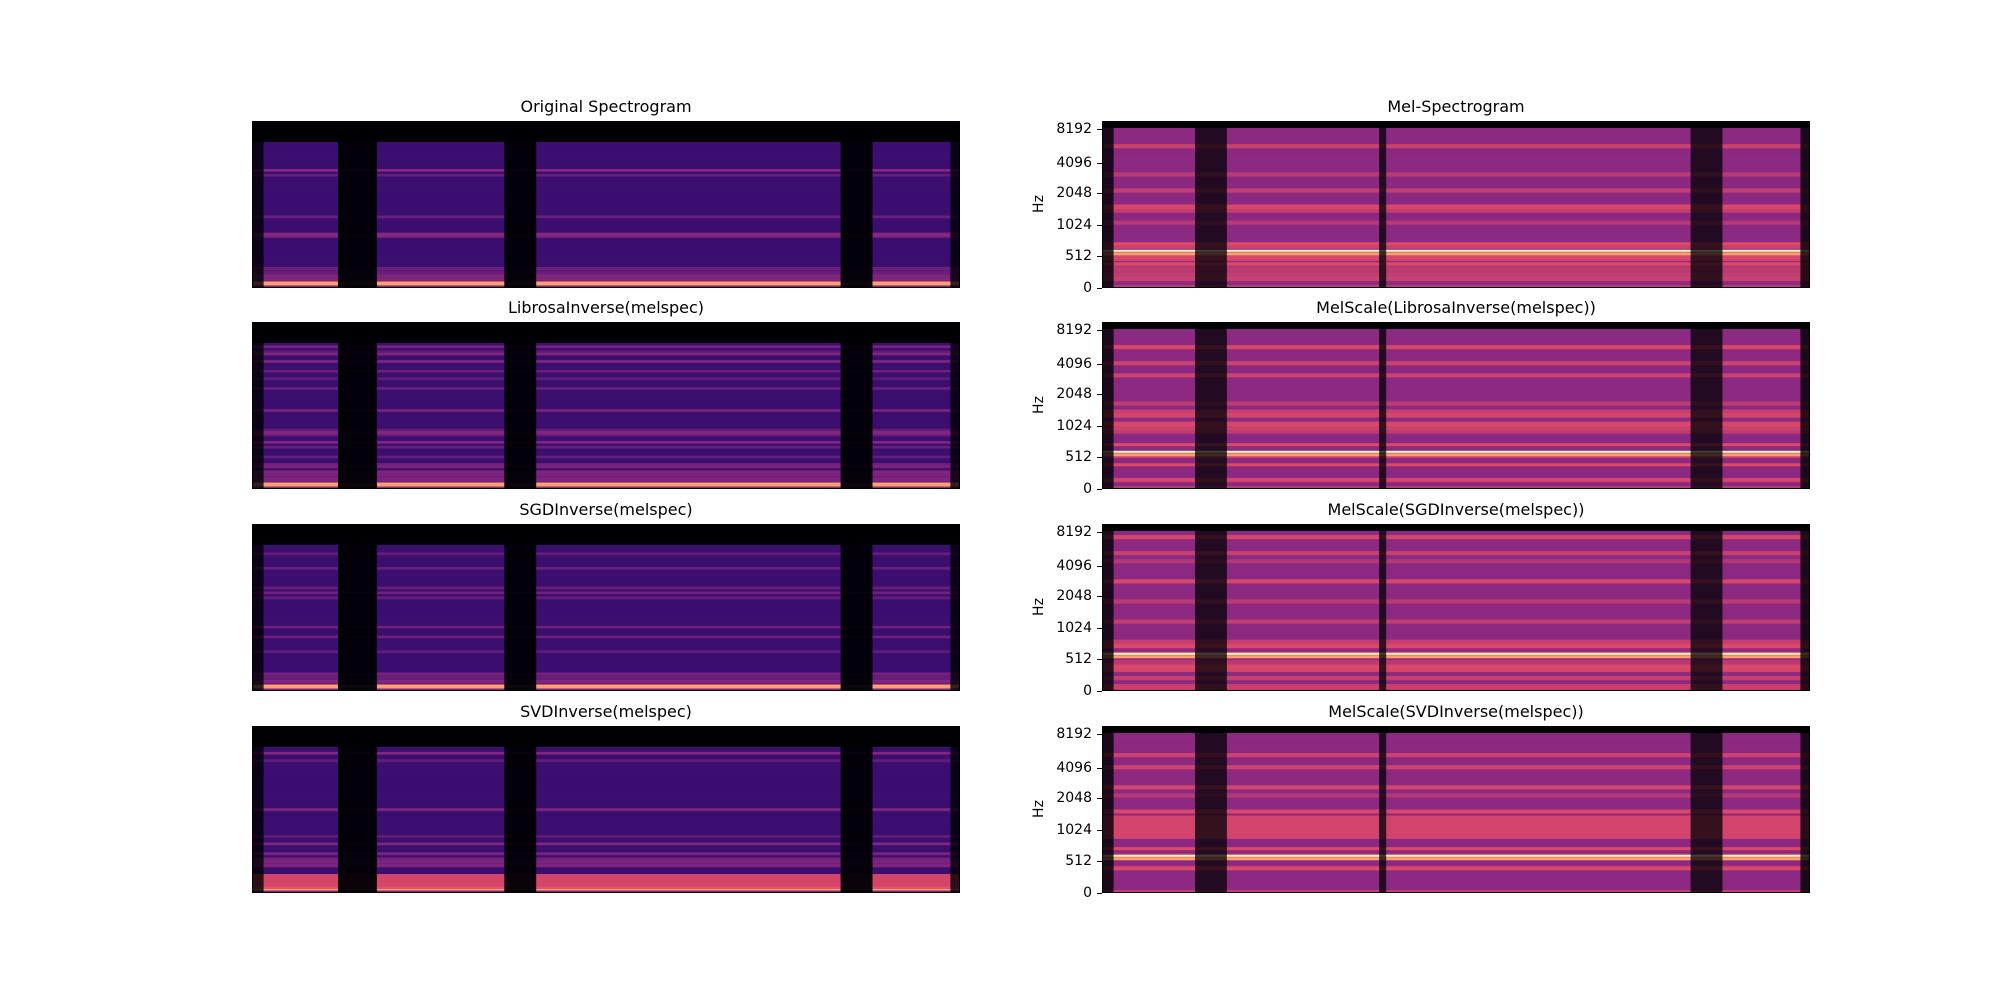 This screenshot has width=2000, height=1000. I want to click on spectrogram-panel: Mel-Spectrogram, so click(1456, 193).